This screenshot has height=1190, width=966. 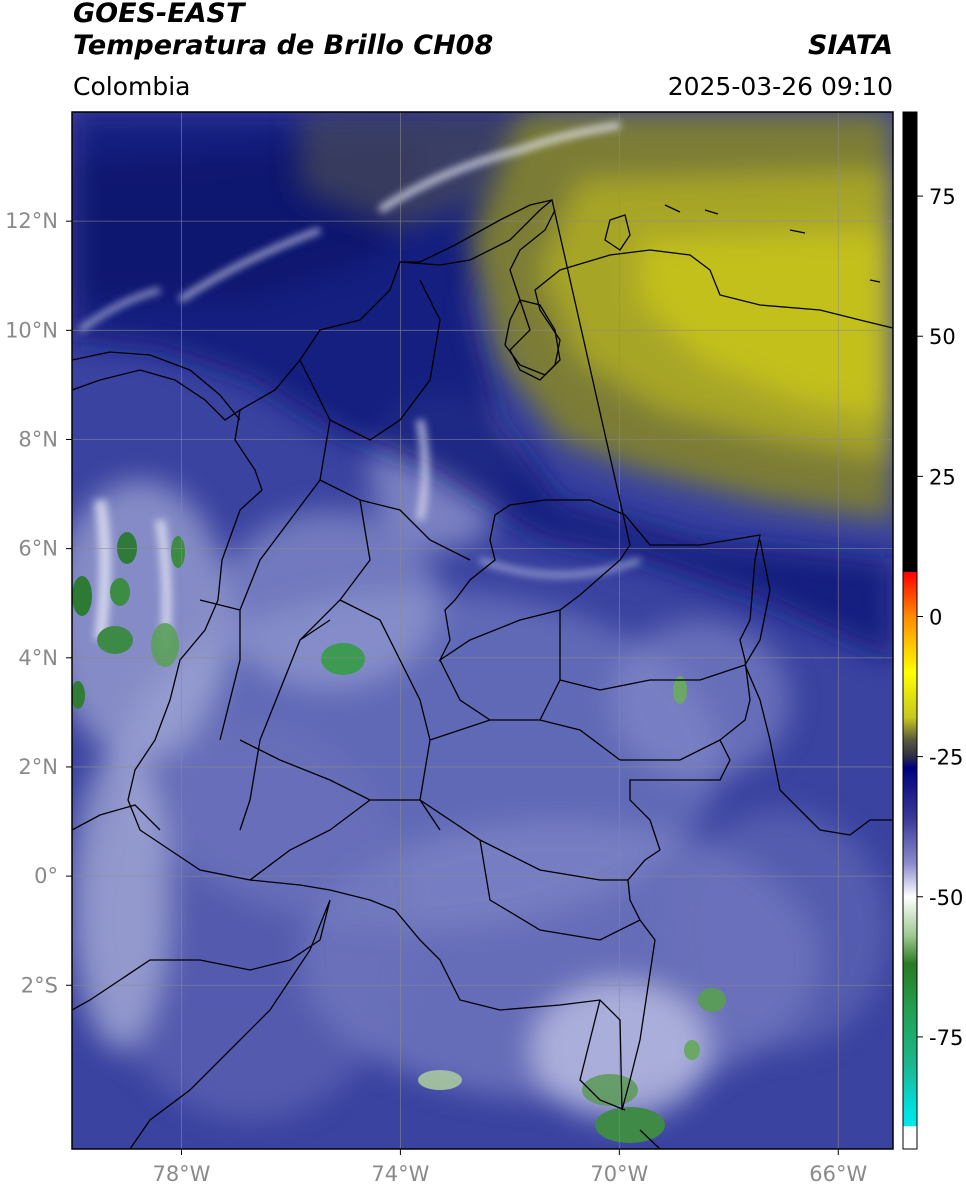 What do you see at coordinates (39, 985) in the screenshot?
I see `lat-tick-label: 2°S` at bounding box center [39, 985].